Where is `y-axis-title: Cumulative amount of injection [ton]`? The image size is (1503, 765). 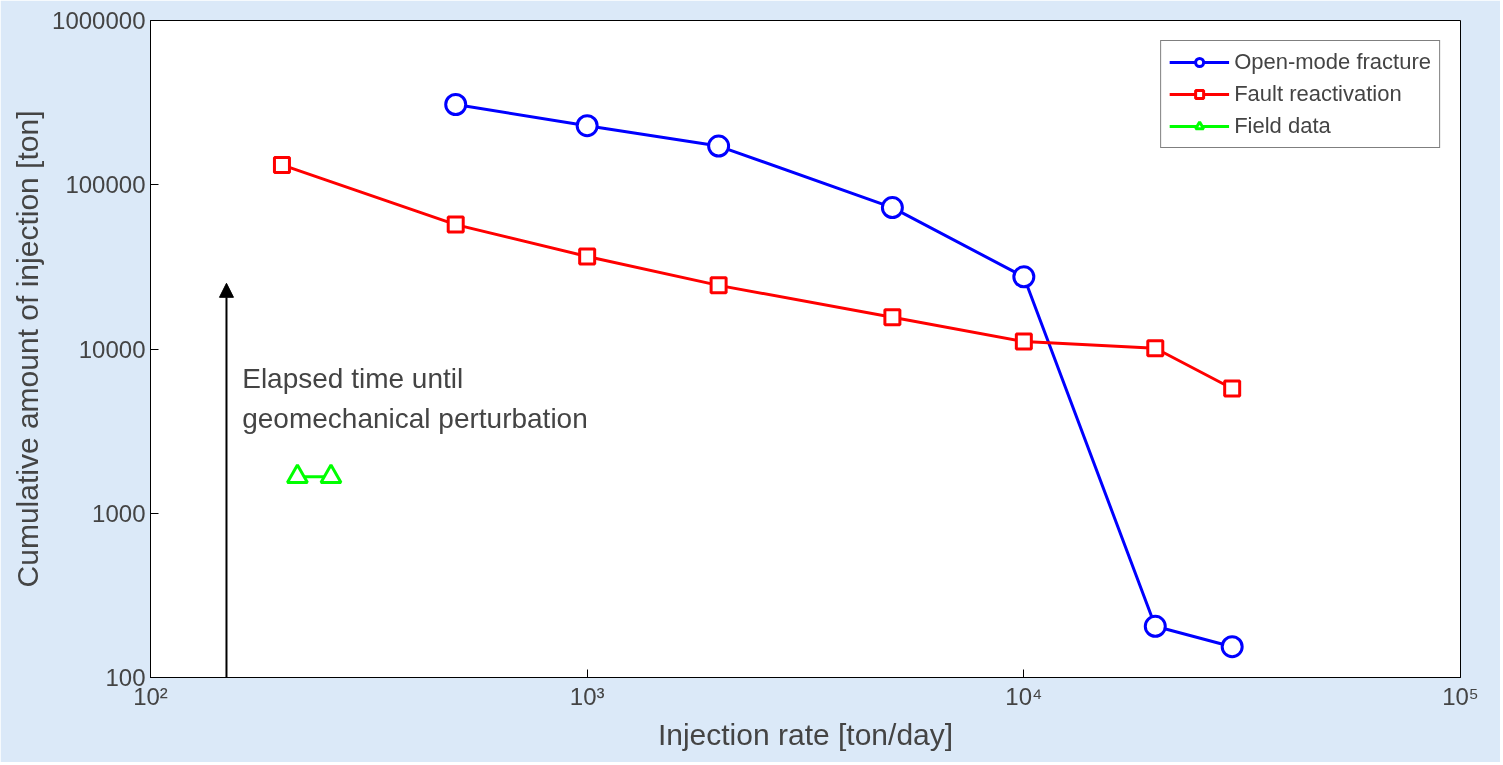
y-axis-title: Cumulative amount of injection [ton] is located at coordinates (28, 349).